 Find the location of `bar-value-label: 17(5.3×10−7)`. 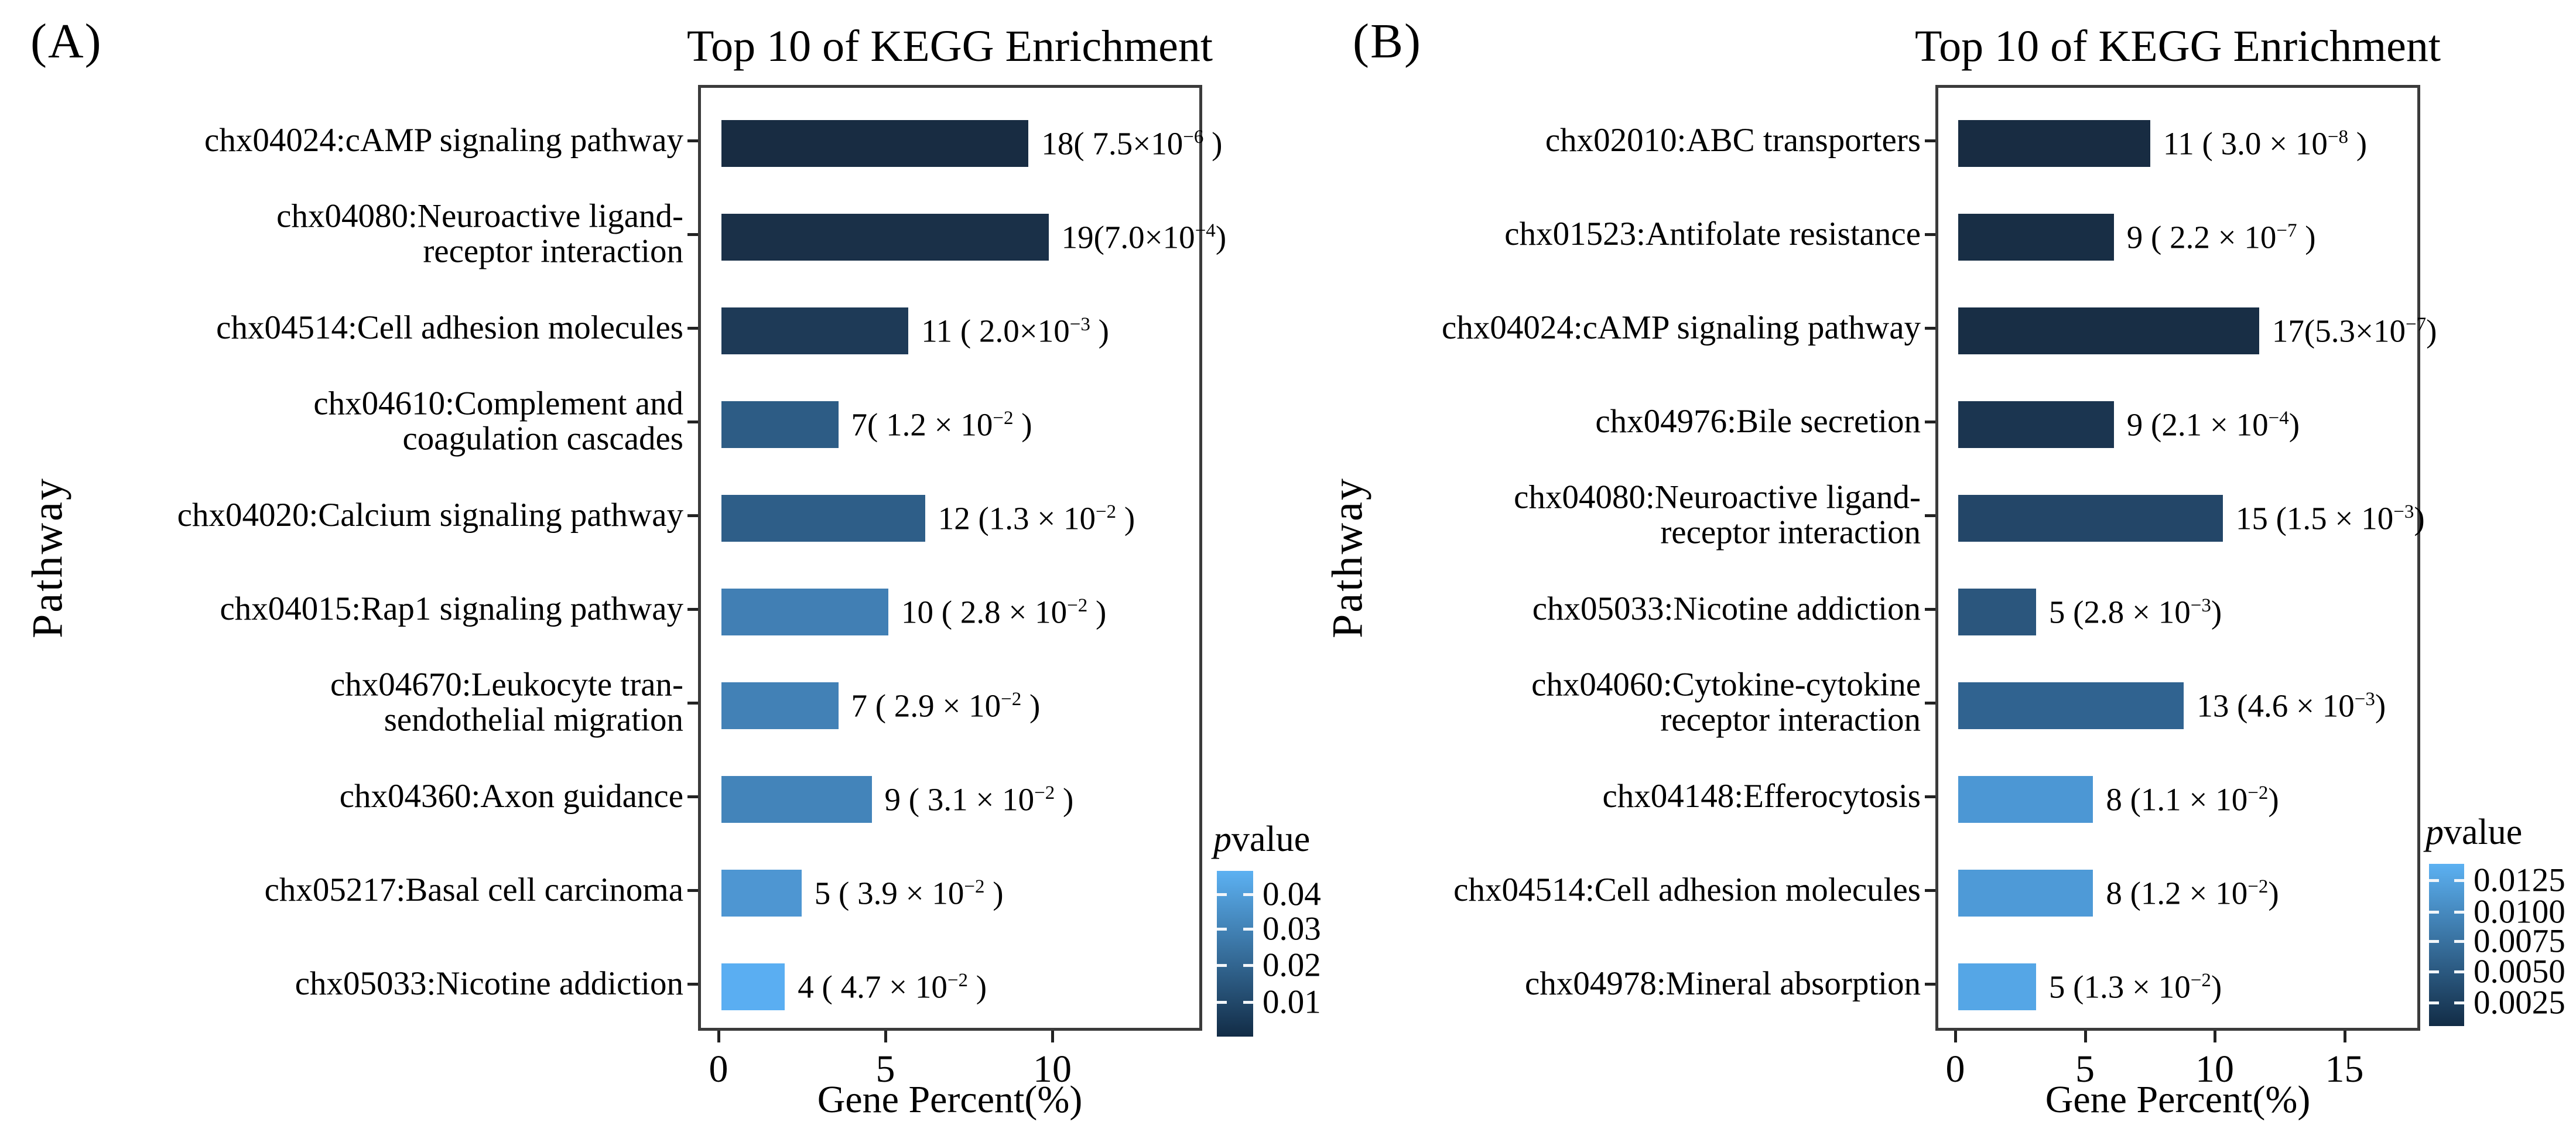

bar-value-label: 17(5.3×10−7) is located at coordinates (2354, 331).